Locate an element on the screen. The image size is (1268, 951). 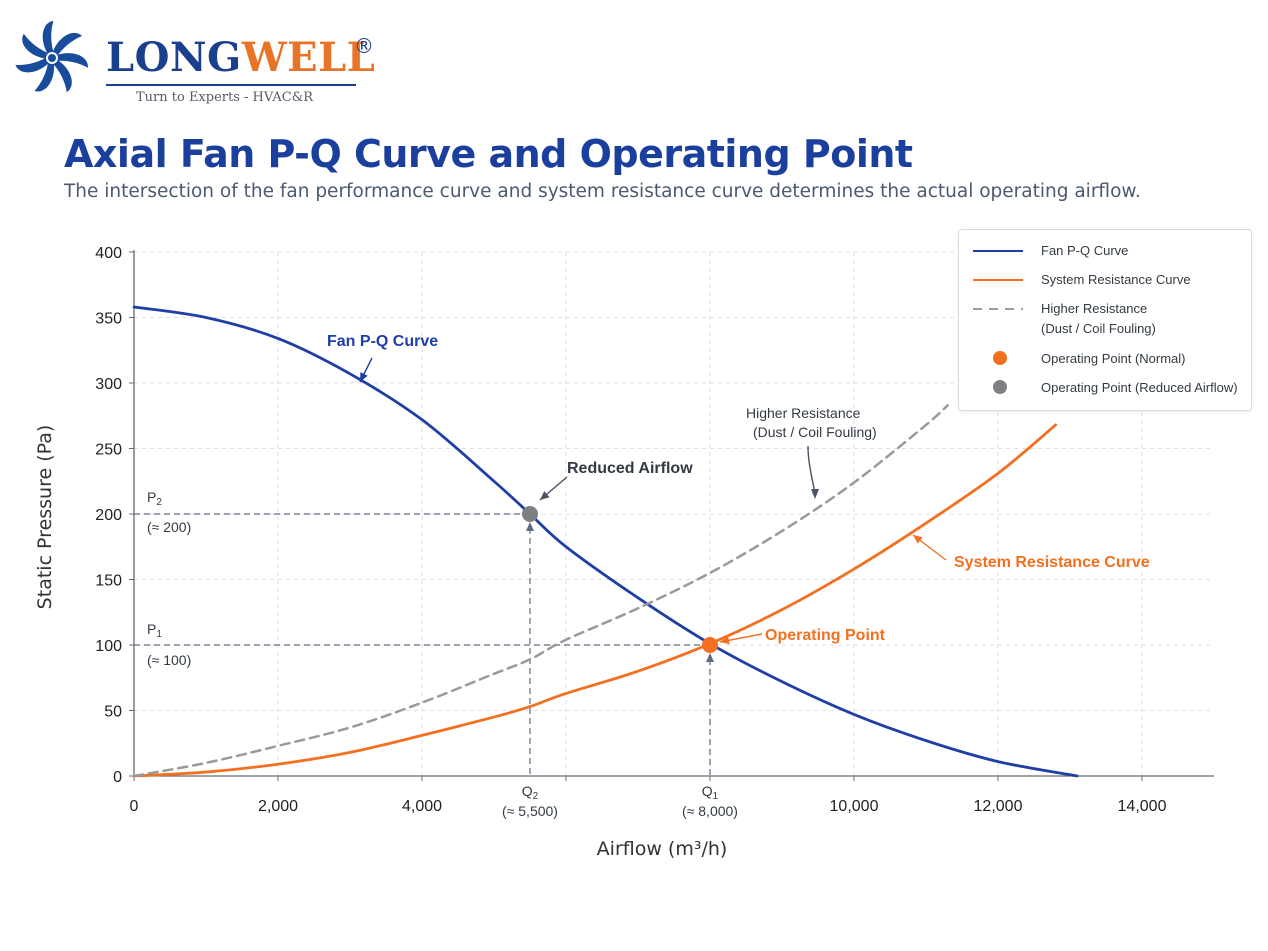
operating-point-reduced is located at coordinates (530, 514).